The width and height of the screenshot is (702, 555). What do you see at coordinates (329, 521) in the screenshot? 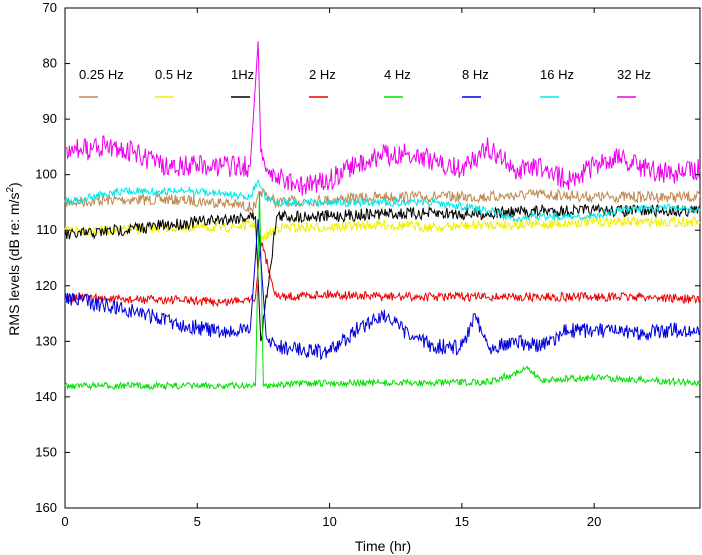
I see `x-tick-label: 10` at bounding box center [329, 521].